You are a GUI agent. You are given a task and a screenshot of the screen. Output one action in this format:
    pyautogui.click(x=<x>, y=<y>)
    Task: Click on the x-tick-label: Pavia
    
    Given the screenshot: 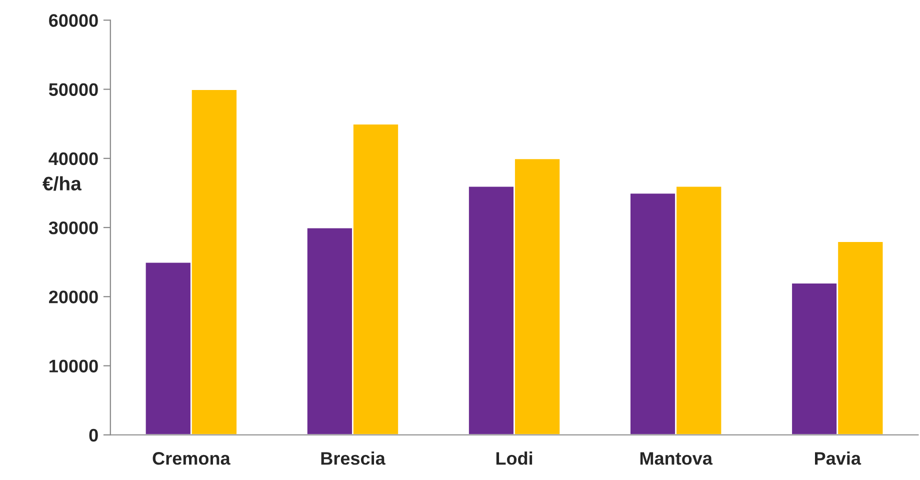 What is the action you would take?
    pyautogui.click(x=838, y=458)
    